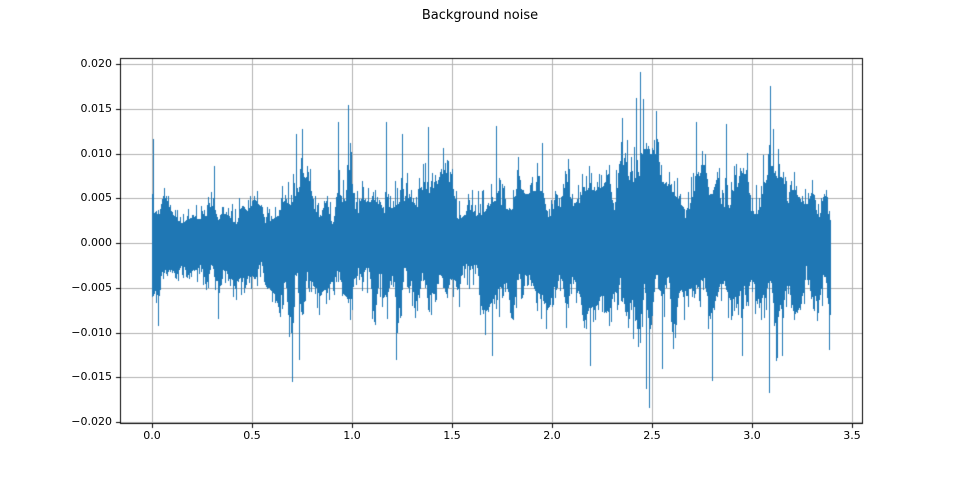 The image size is (960, 480). Describe the element at coordinates (96, 197) in the screenshot. I see `y-tick-label: 0.005` at that location.